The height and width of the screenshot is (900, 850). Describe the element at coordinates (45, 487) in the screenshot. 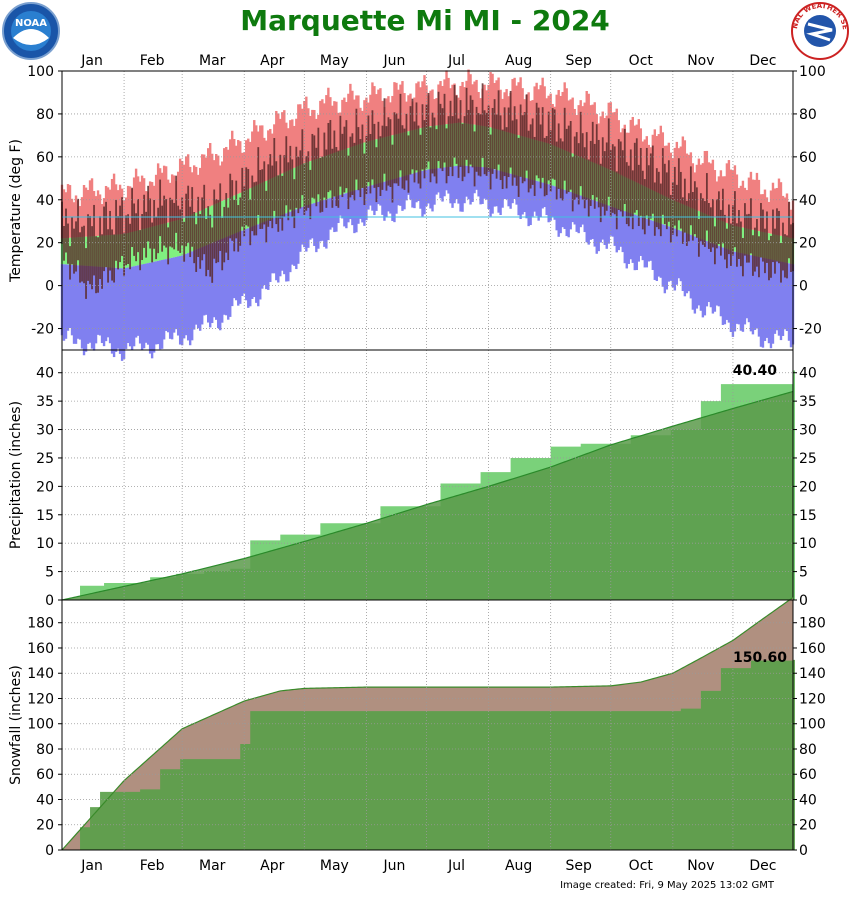

I see `y-tick-label-left: 20` at that location.